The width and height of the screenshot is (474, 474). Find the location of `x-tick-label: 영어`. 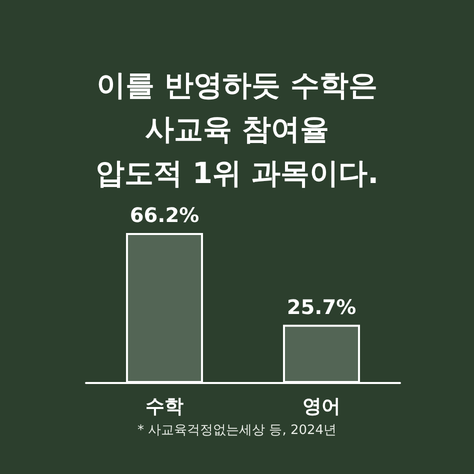

x-tick-label: 영어 is located at coordinates (321, 407).